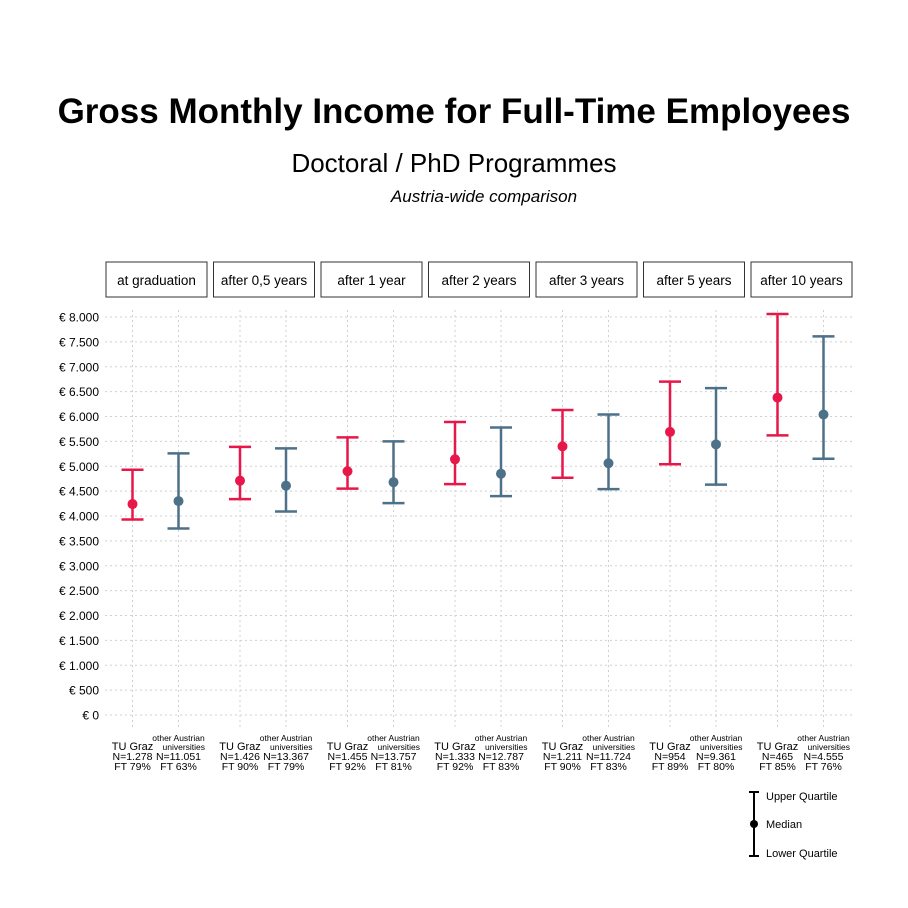 The height and width of the screenshot is (908, 908). What do you see at coordinates (79, 467) in the screenshot?
I see `y-tick-label: € 5.000` at bounding box center [79, 467].